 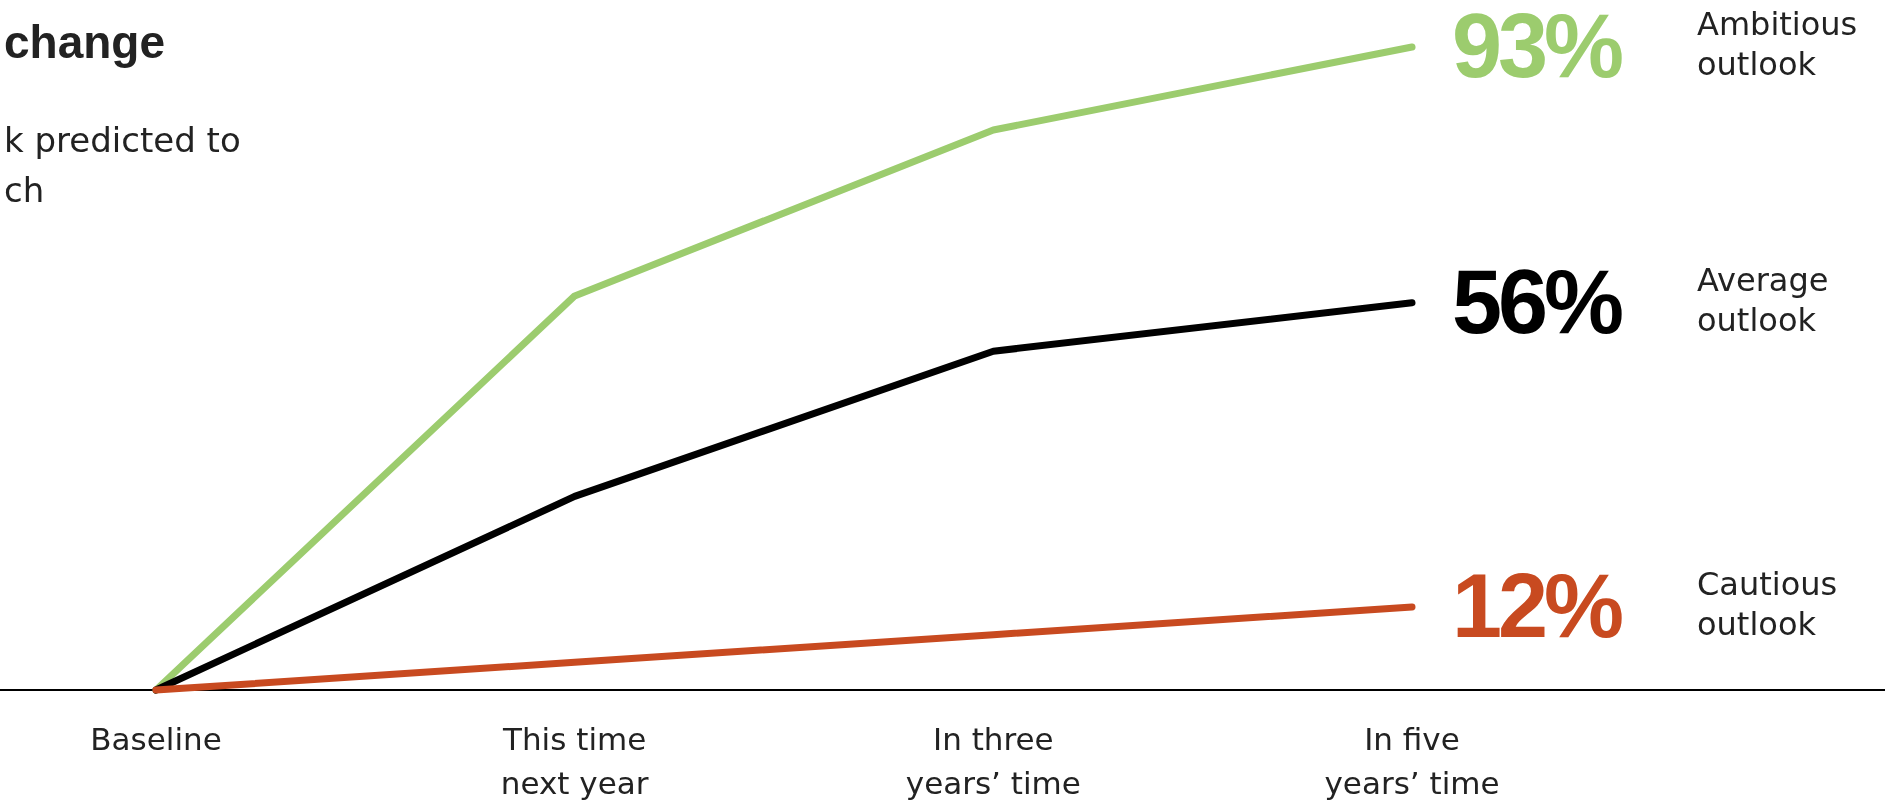 I want to click on text: Average outlook, so click(x=1763, y=299).